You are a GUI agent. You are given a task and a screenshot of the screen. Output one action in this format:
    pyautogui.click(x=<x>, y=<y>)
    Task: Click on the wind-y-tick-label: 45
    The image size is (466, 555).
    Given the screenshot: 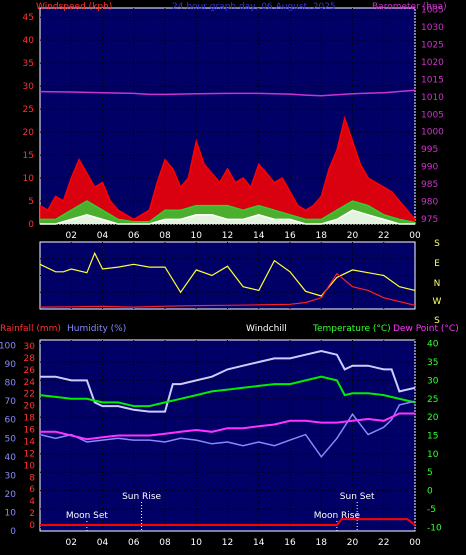 What is the action you would take?
    pyautogui.click(x=28, y=18)
    